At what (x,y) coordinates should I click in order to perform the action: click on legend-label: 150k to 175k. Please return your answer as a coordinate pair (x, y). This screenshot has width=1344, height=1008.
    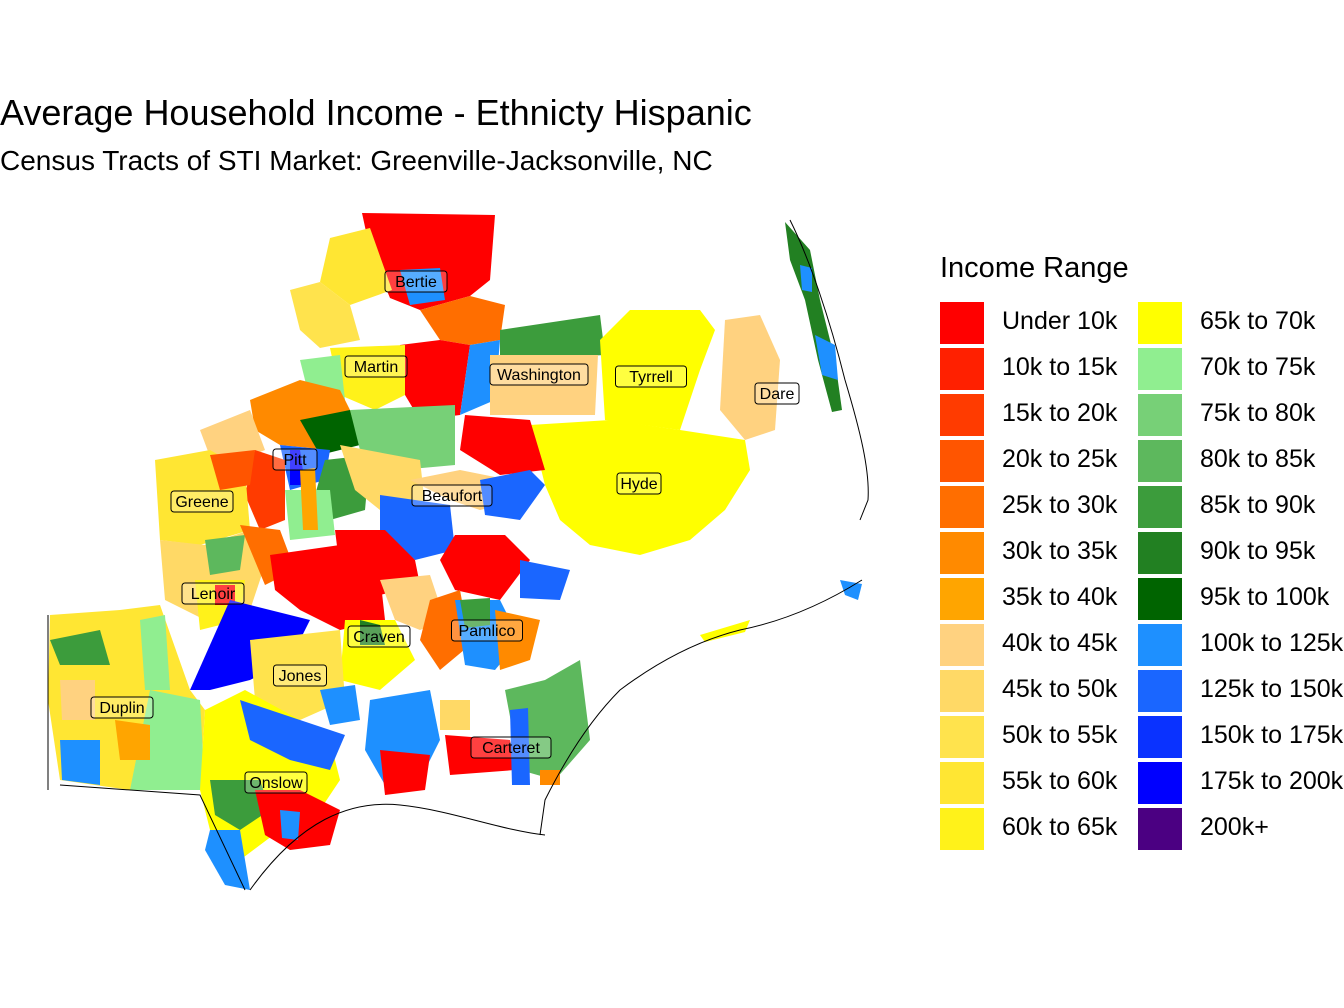
    Looking at the image, I should click on (1272, 735).